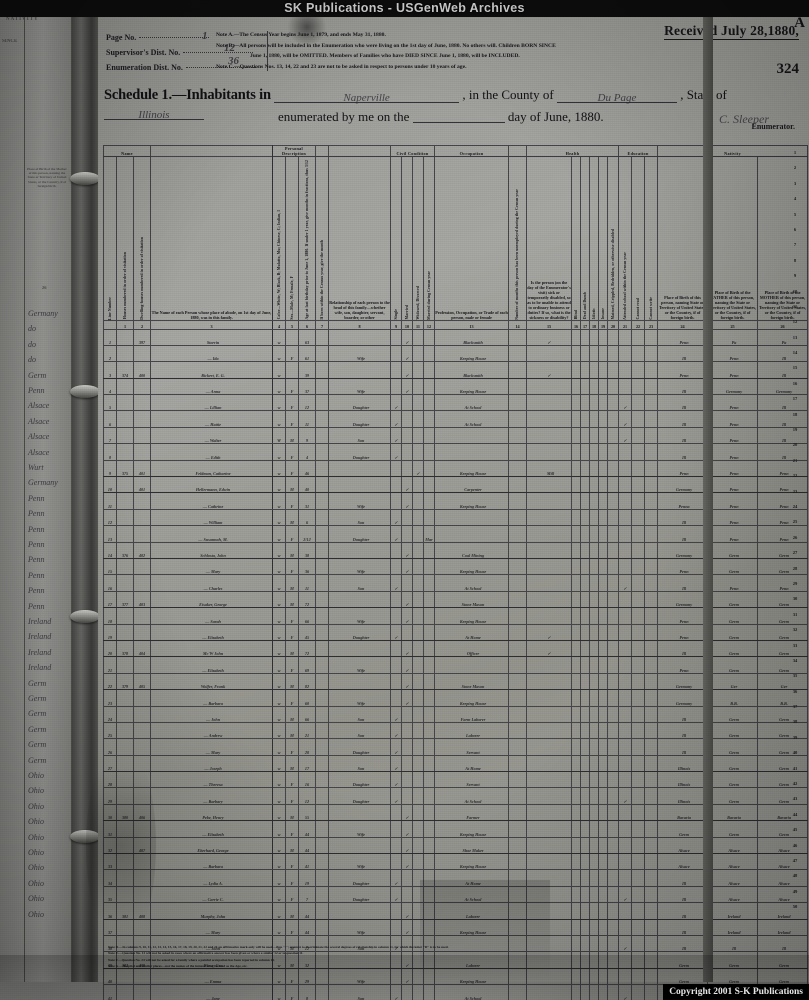 Image resolution: width=809 pixels, height=1000 pixels. Describe the element at coordinates (142, 698) in the screenshot. I see `cell-dwell` at that location.